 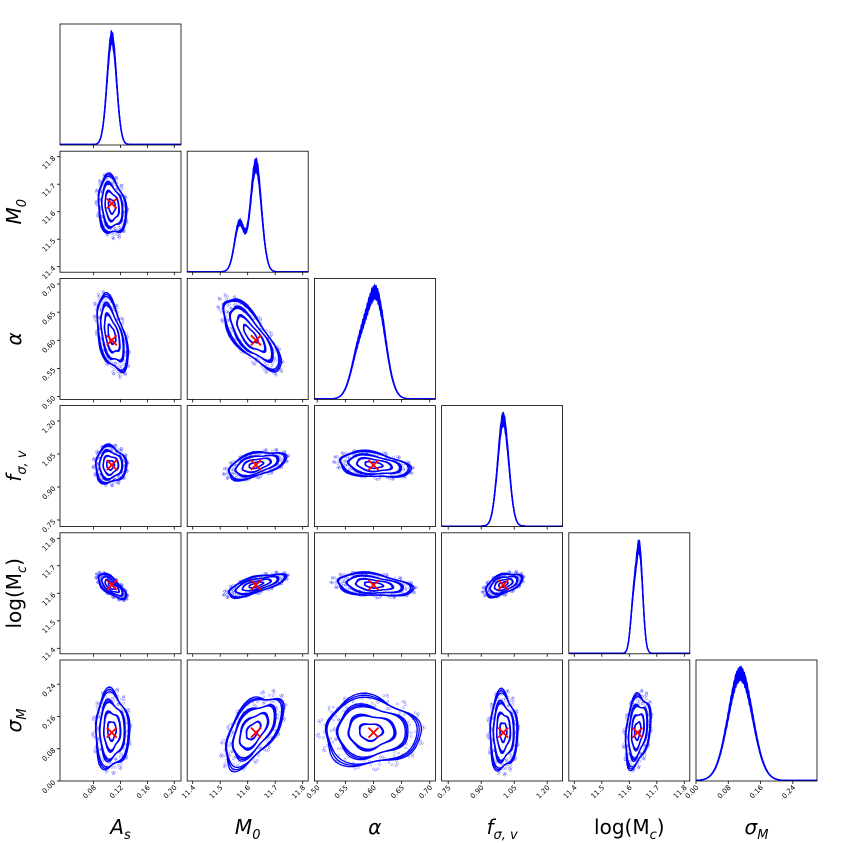 What do you see at coordinates (143, 791) in the screenshot?
I see `x-tick-label: 0.16` at bounding box center [143, 791].